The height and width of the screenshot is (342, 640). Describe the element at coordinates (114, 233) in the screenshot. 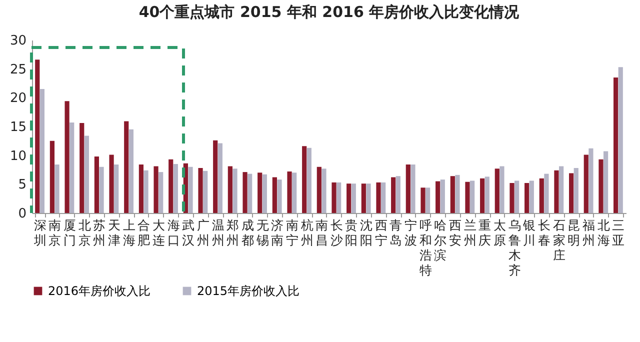

I see `x-tick-label: 天津` at that location.